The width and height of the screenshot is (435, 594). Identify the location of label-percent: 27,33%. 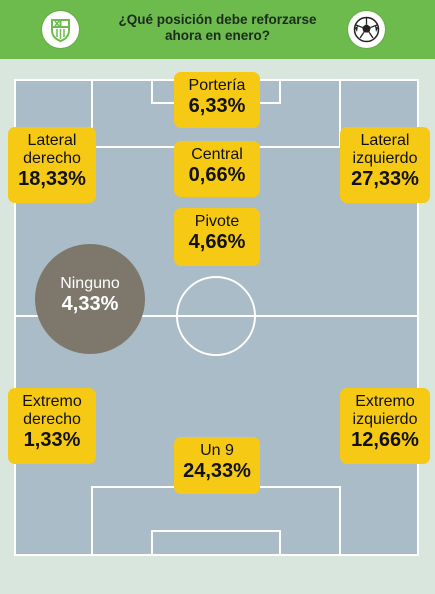
(385, 179).